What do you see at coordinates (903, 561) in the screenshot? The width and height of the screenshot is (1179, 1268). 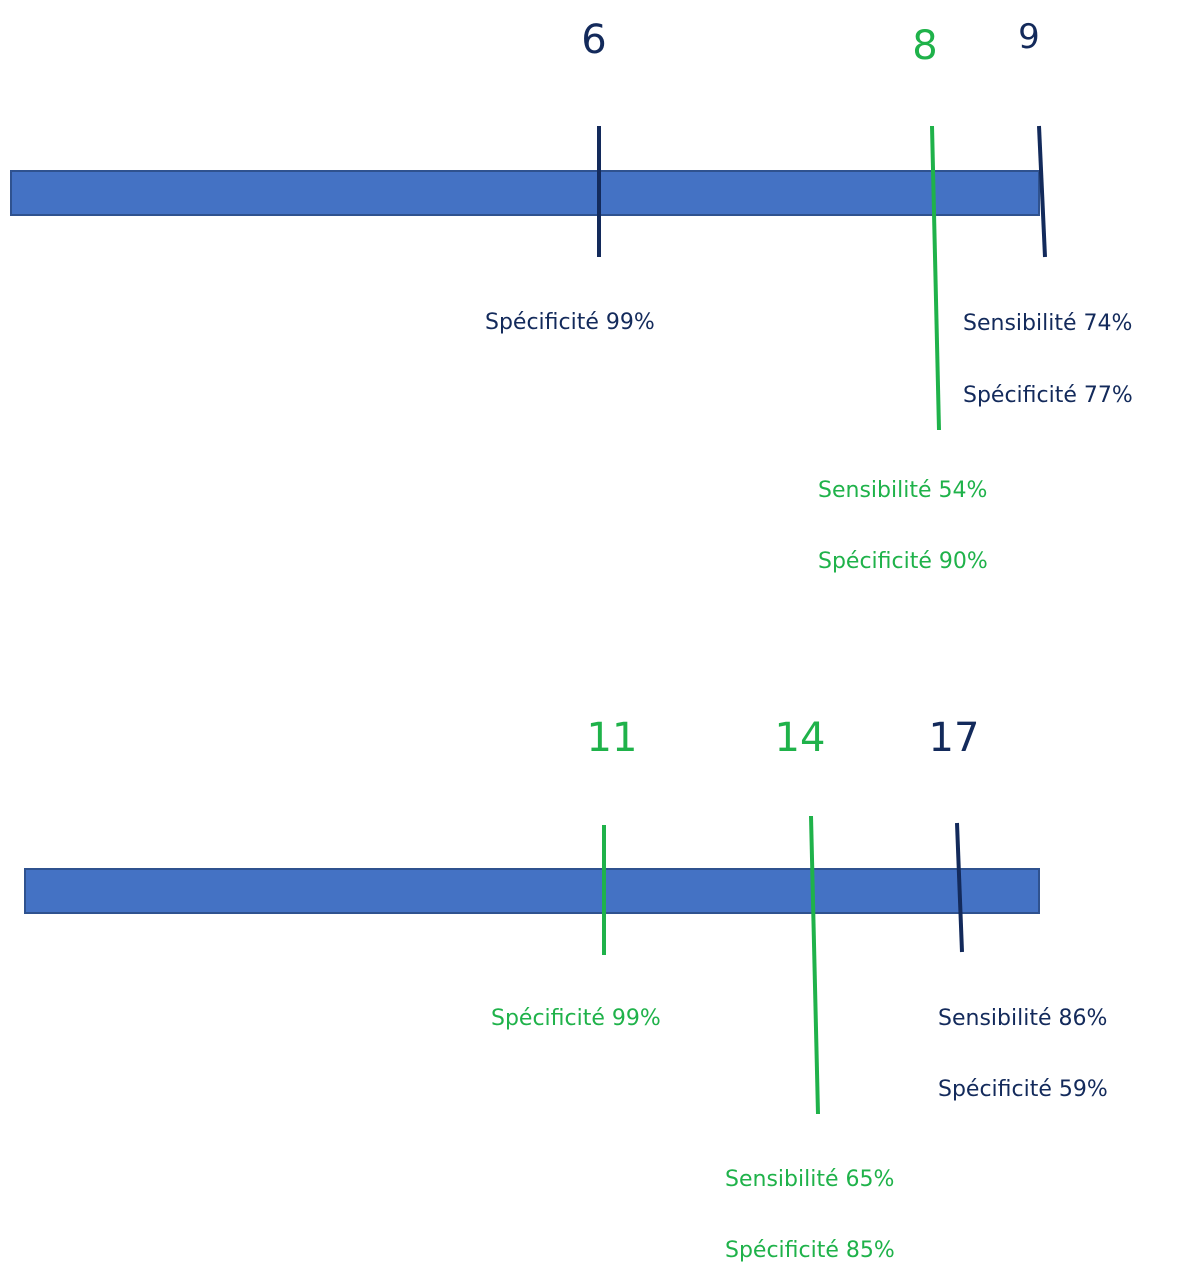 I see `marker-8-specificity: Spécificité 90%` at bounding box center [903, 561].